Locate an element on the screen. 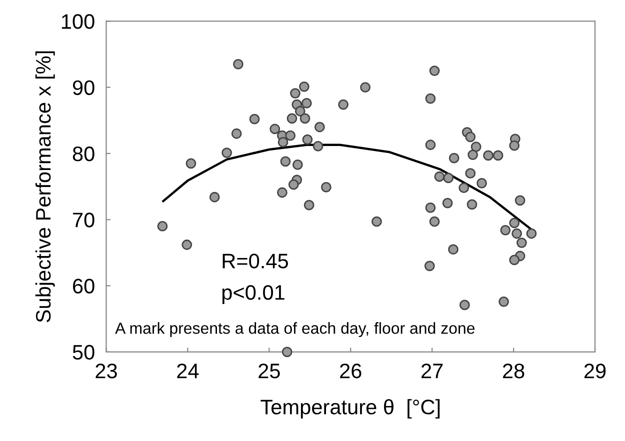 The width and height of the screenshot is (625, 441). annotation: R=0.45 is located at coordinates (255, 261).